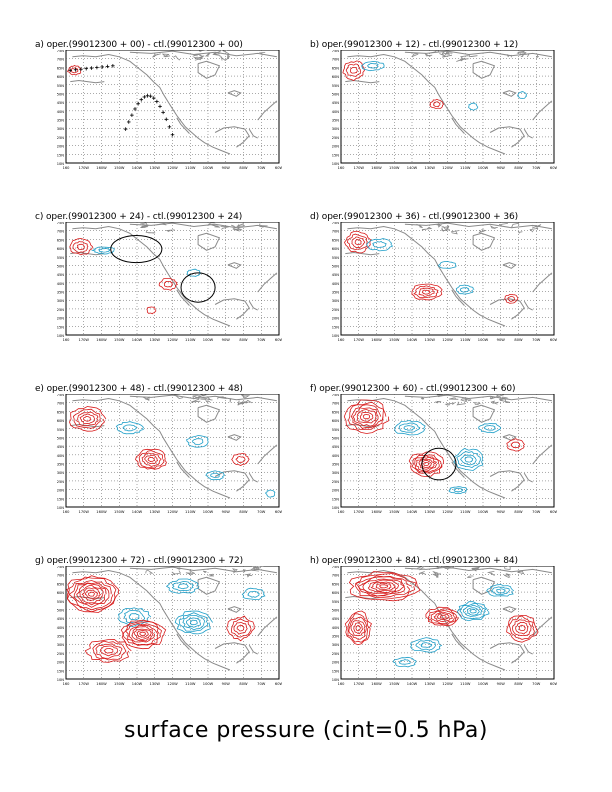  Describe the element at coordinates (190, 168) in the screenshot. I see `lon-tick-label: 110W` at that location.